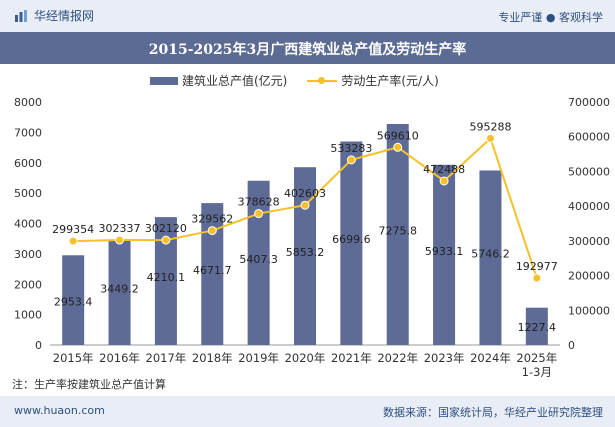 The width and height of the screenshot is (615, 427). What do you see at coordinates (307, 411) in the screenshot?
I see `footer-bar: www.huaon.com 数据来源：国家统计局，华经产业研究院整理` at bounding box center [307, 411].